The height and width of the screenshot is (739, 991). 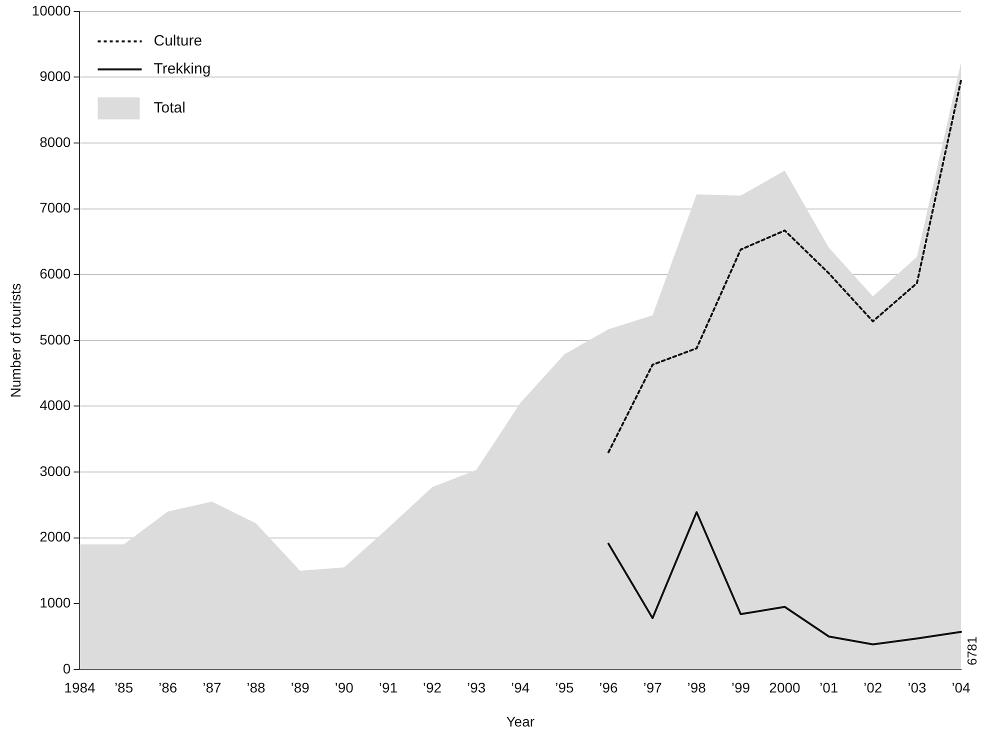 What do you see at coordinates (652, 688) in the screenshot?
I see `x-tick-label: ’97` at bounding box center [652, 688].